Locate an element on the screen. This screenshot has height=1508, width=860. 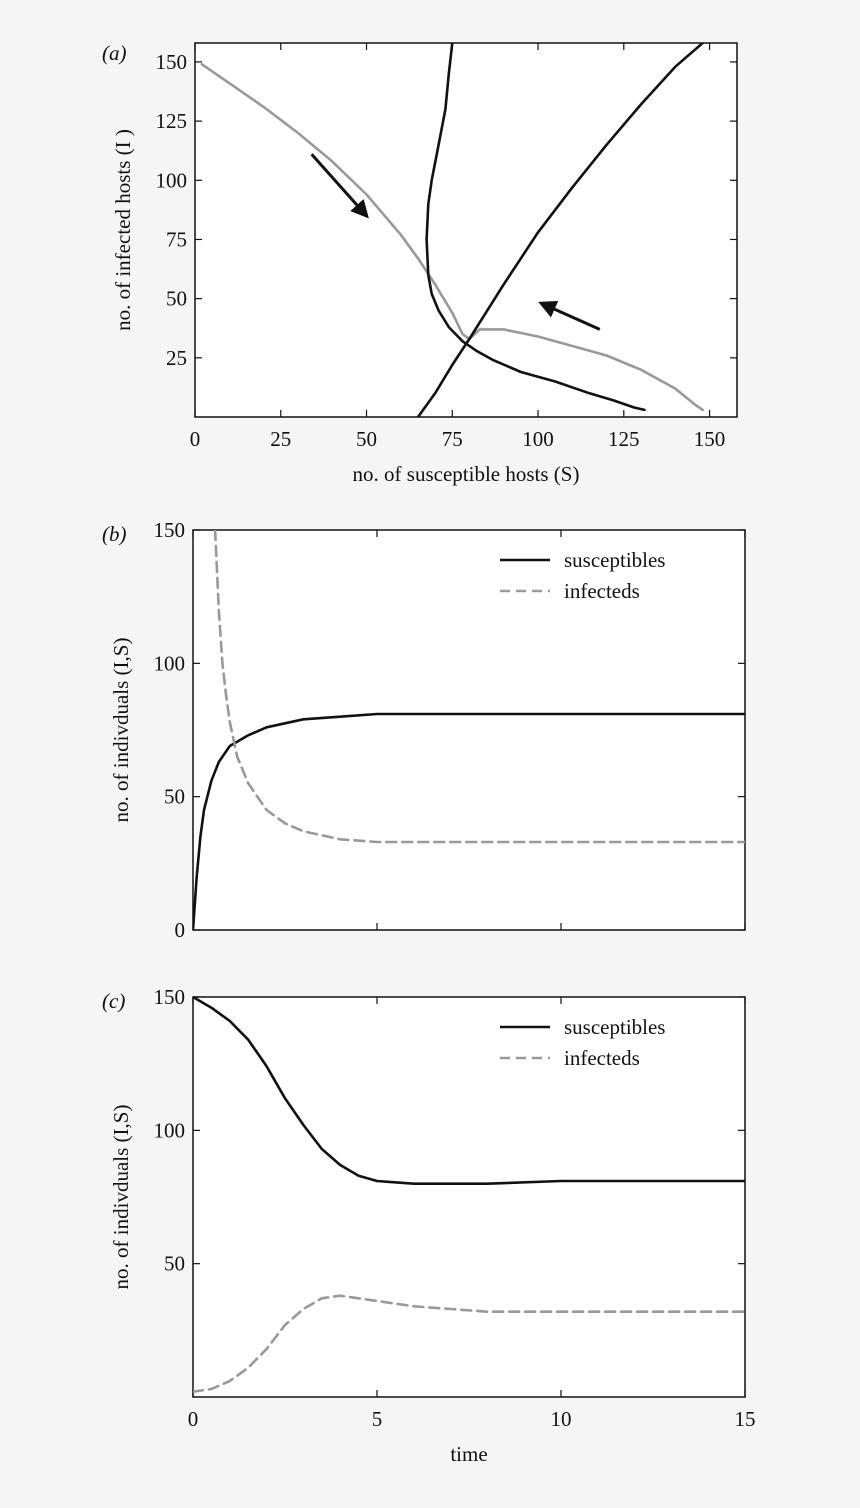
x-axis-label: no. of susceptible hosts (S) is located at coordinates (466, 474).